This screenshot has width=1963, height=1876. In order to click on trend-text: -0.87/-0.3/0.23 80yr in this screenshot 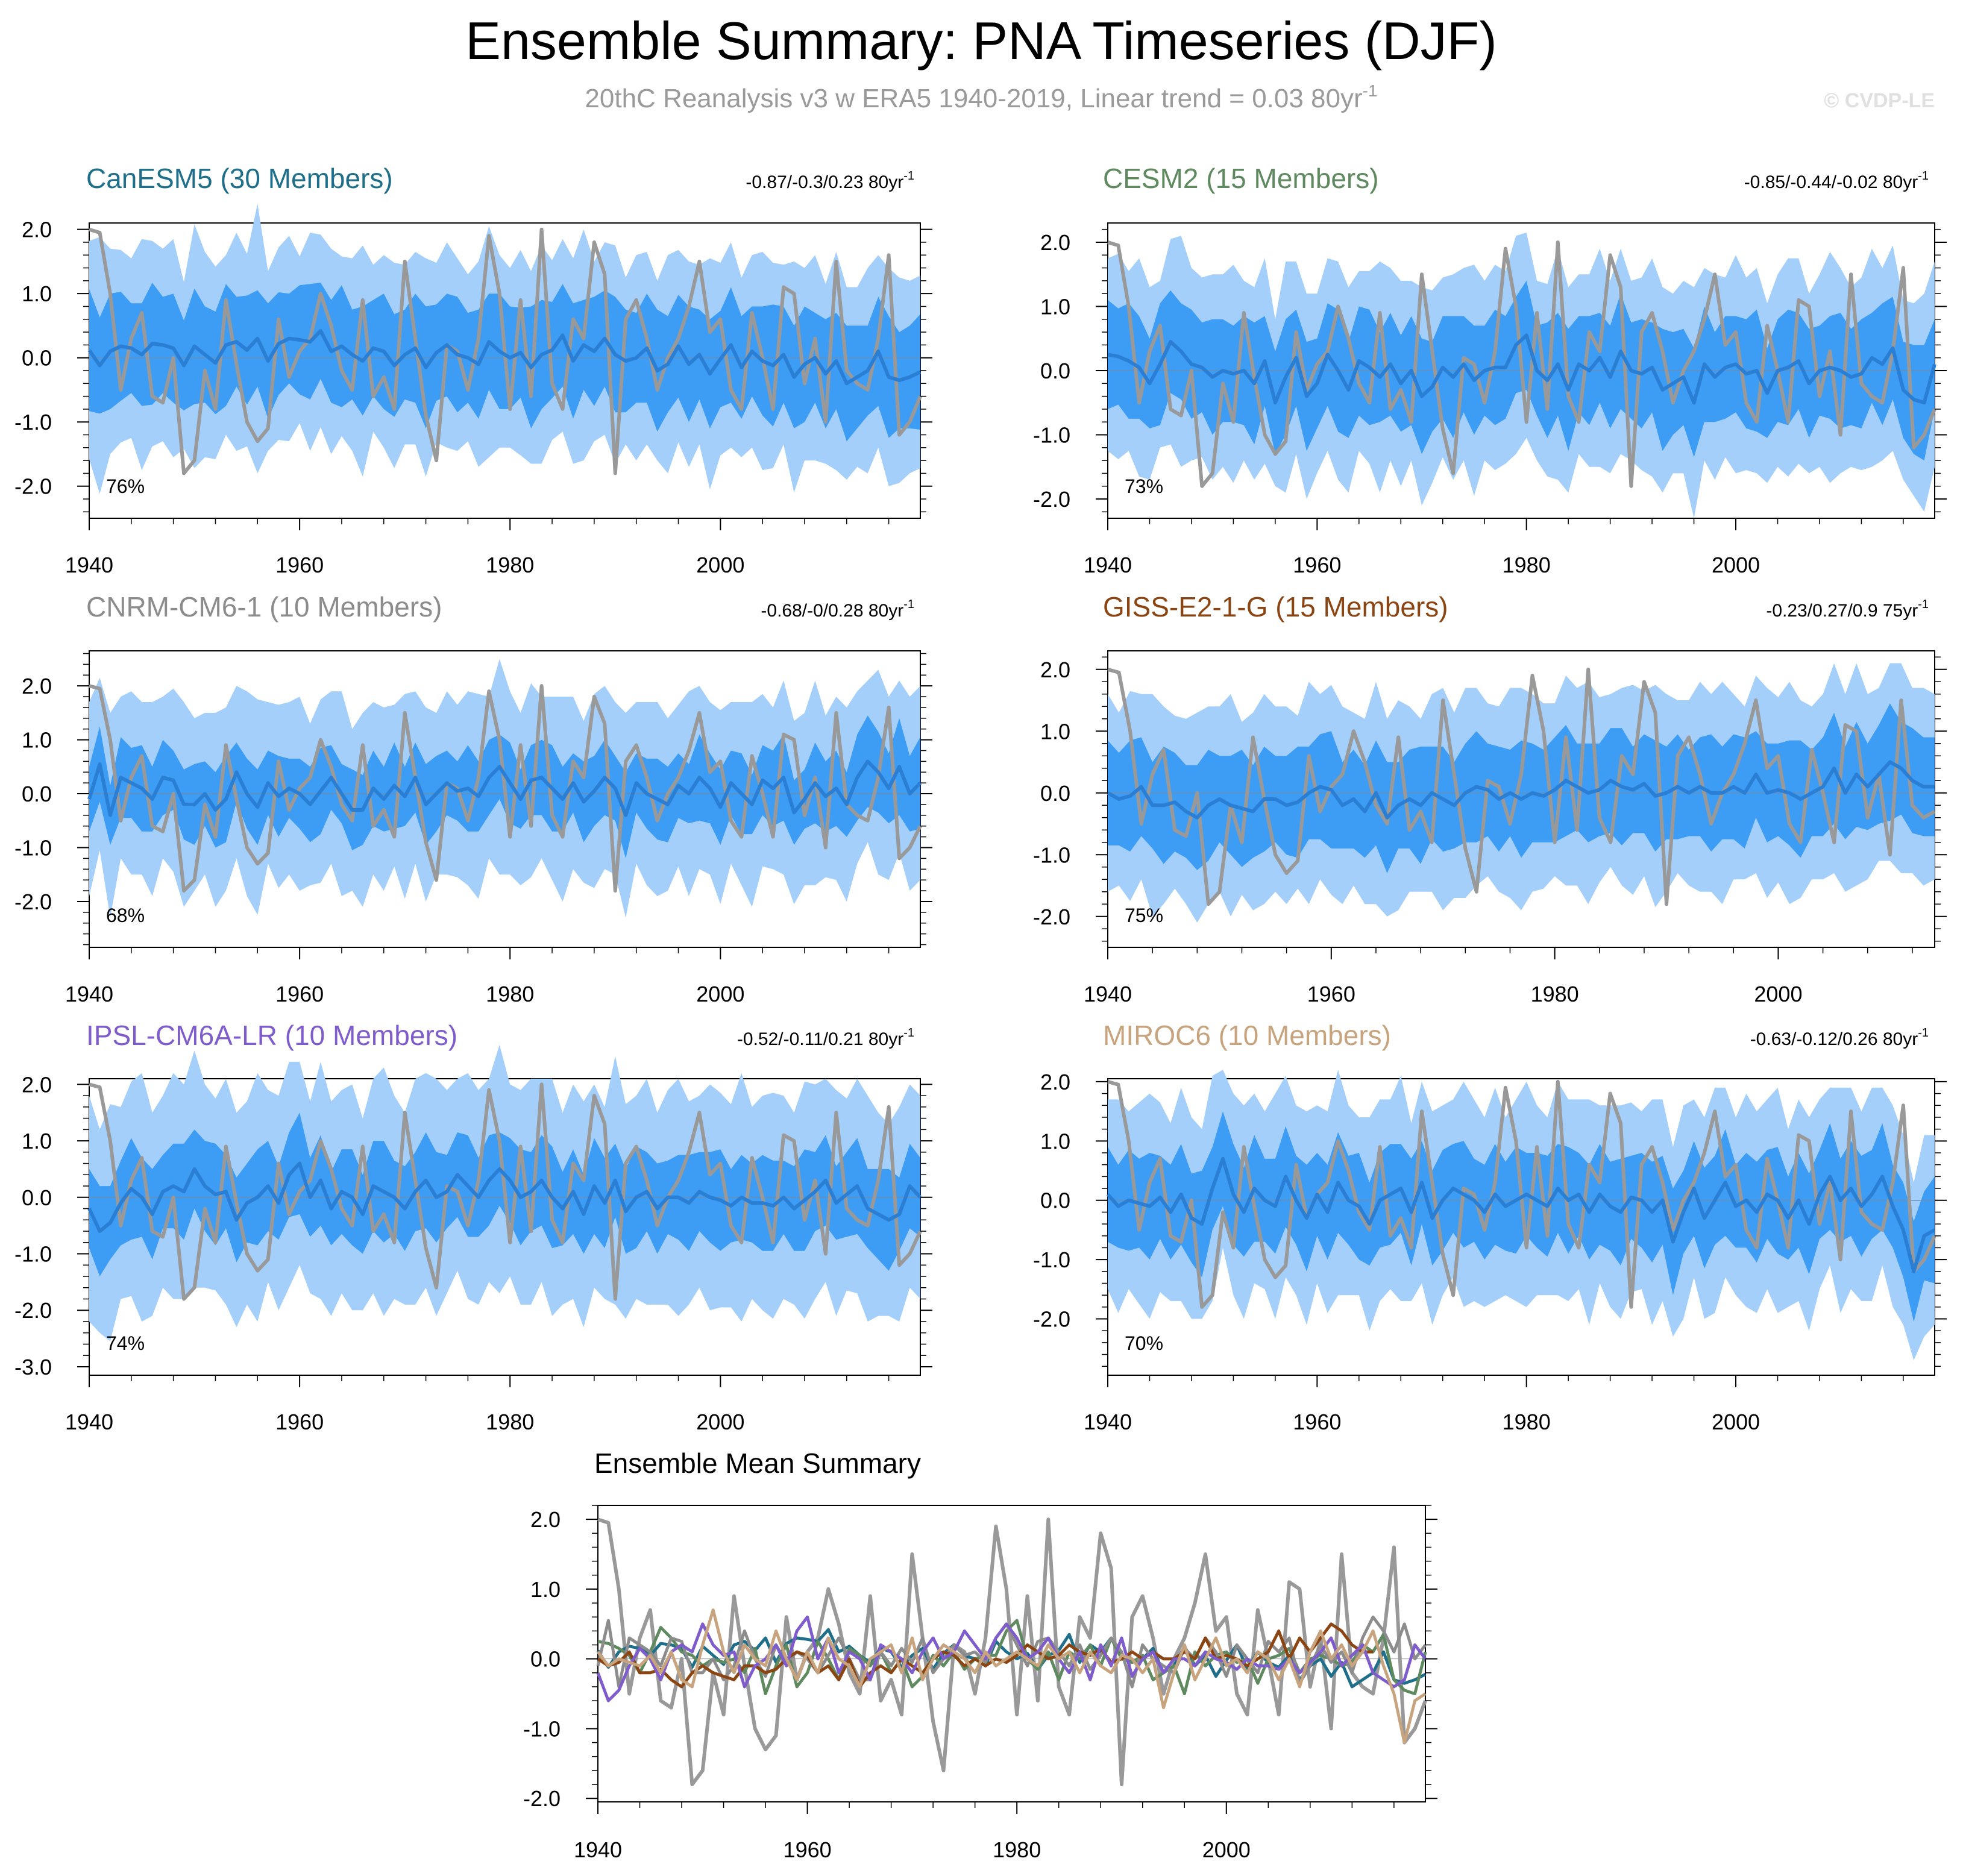, I will do `click(824, 182)`.